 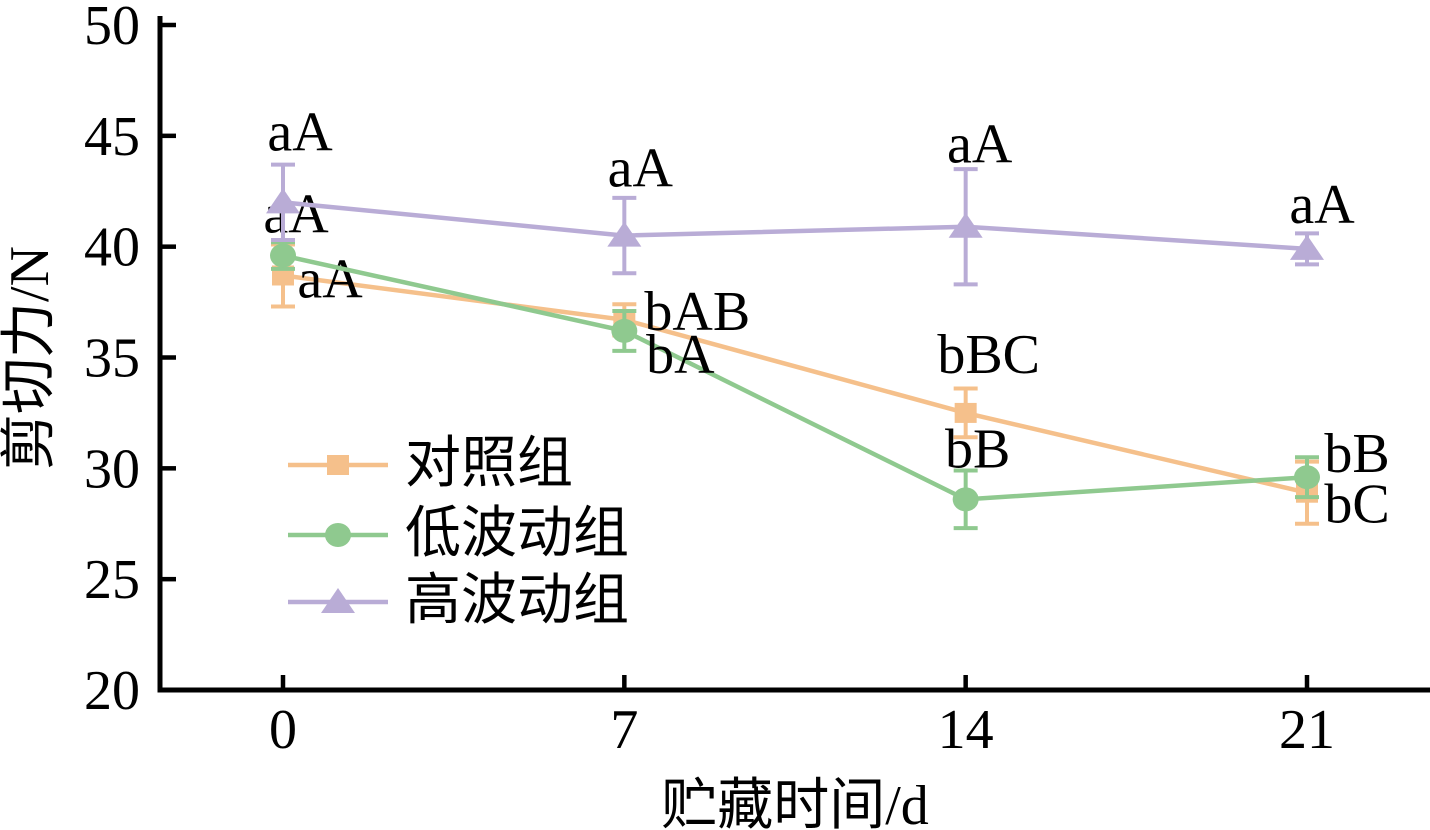 I want to click on significance-label: bAB, so click(x=697, y=312).